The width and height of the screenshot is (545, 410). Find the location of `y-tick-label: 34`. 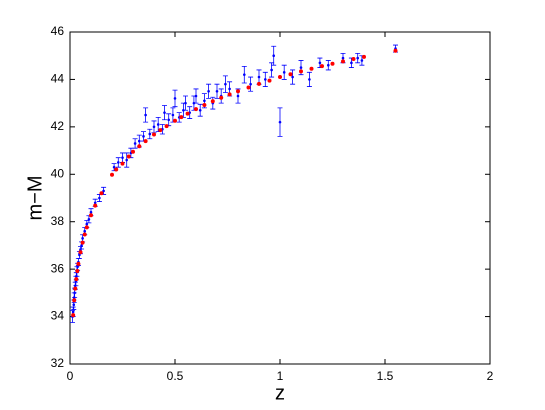

y-tick-label: 34 is located at coordinates (58, 316).